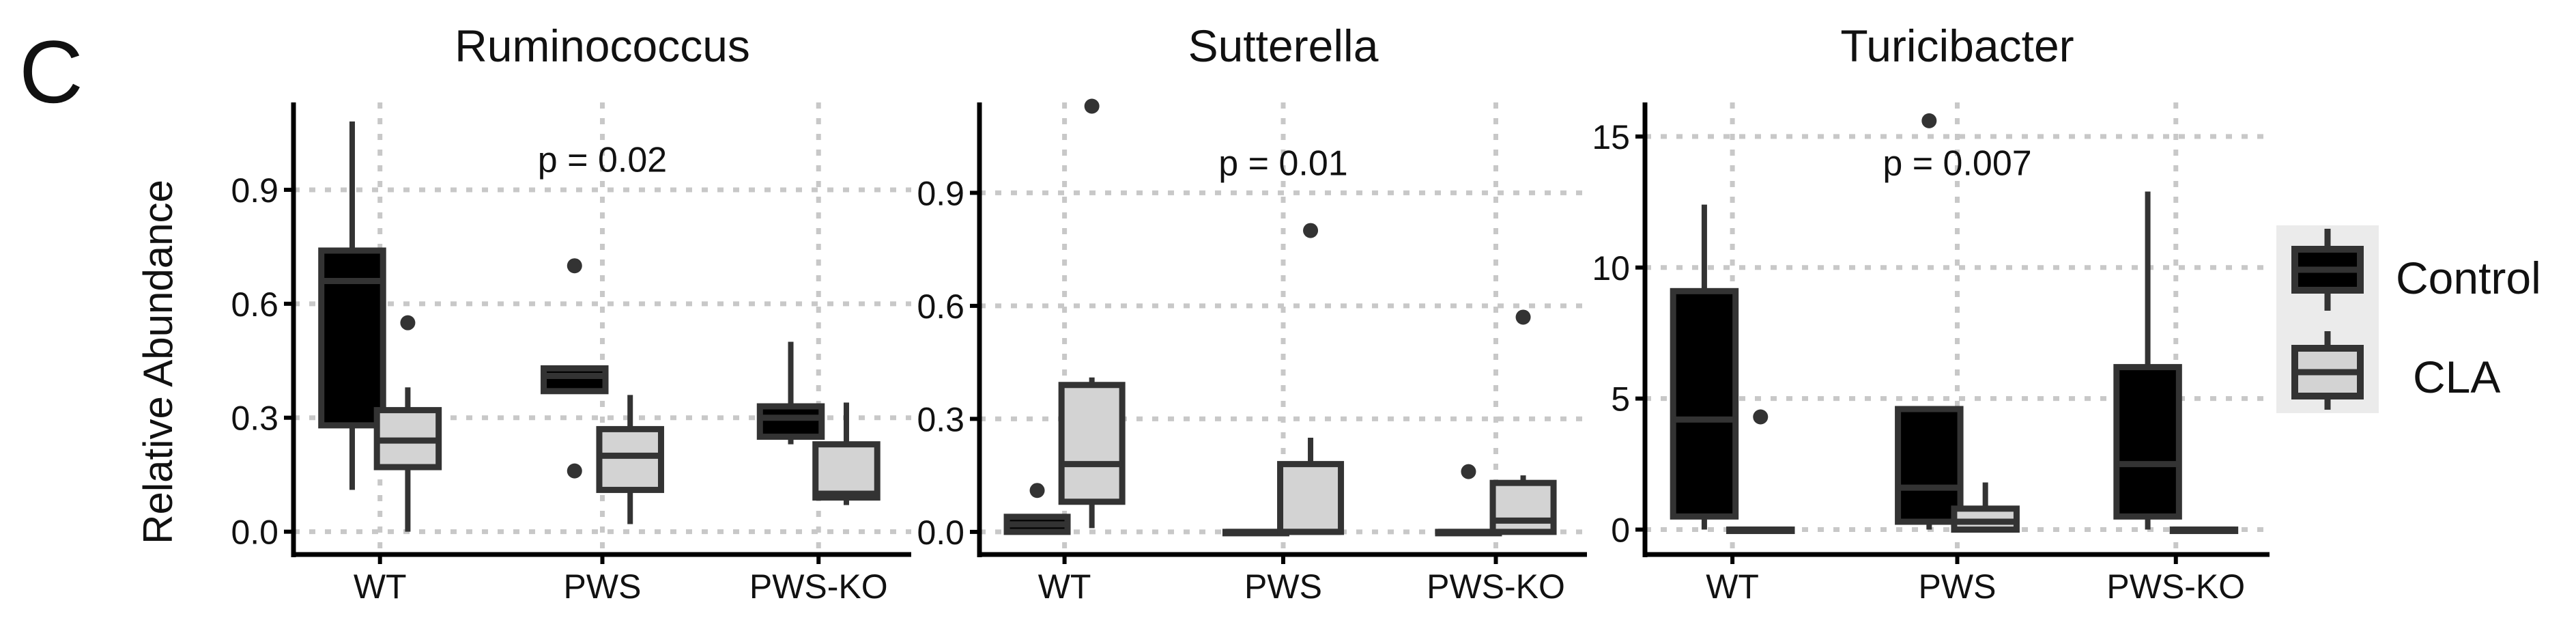 Image resolution: width=2576 pixels, height=618 pixels. I want to click on panel-title: Ruminococcus, so click(602, 45).